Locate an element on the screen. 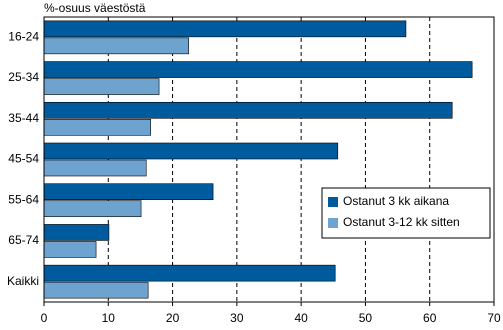  legend-label: Ostanut 3 kk aikana is located at coordinates (396, 201).